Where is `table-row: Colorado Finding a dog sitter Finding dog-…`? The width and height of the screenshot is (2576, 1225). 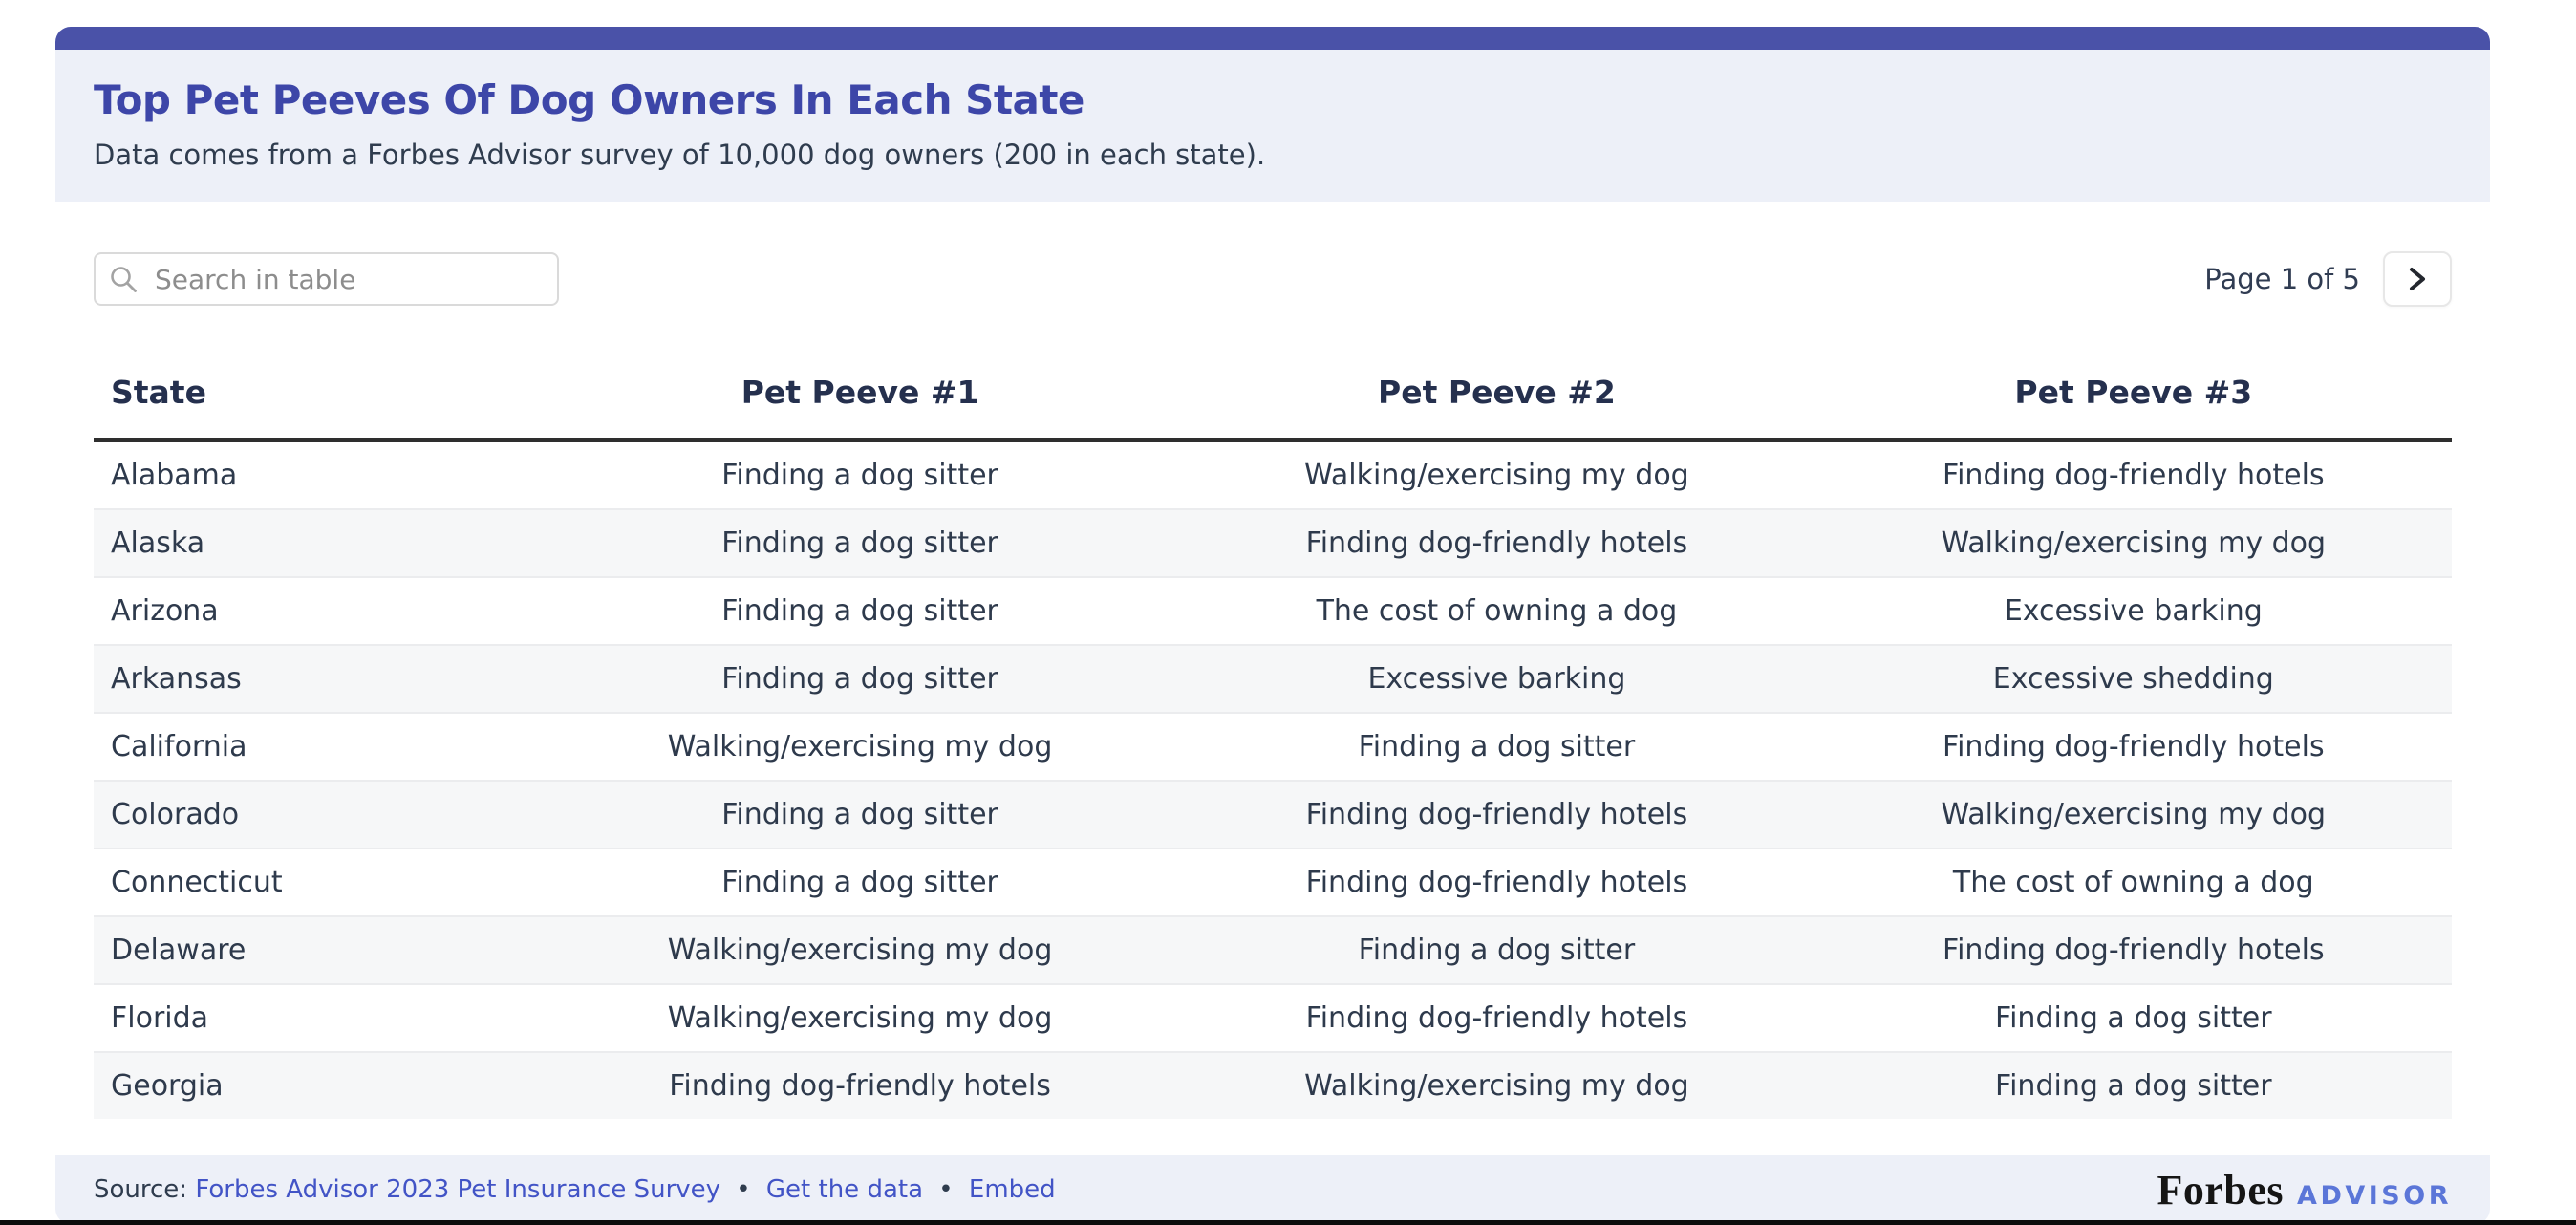
table-row: Colorado Finding a dog sitter Finding dog-… is located at coordinates (1273, 814).